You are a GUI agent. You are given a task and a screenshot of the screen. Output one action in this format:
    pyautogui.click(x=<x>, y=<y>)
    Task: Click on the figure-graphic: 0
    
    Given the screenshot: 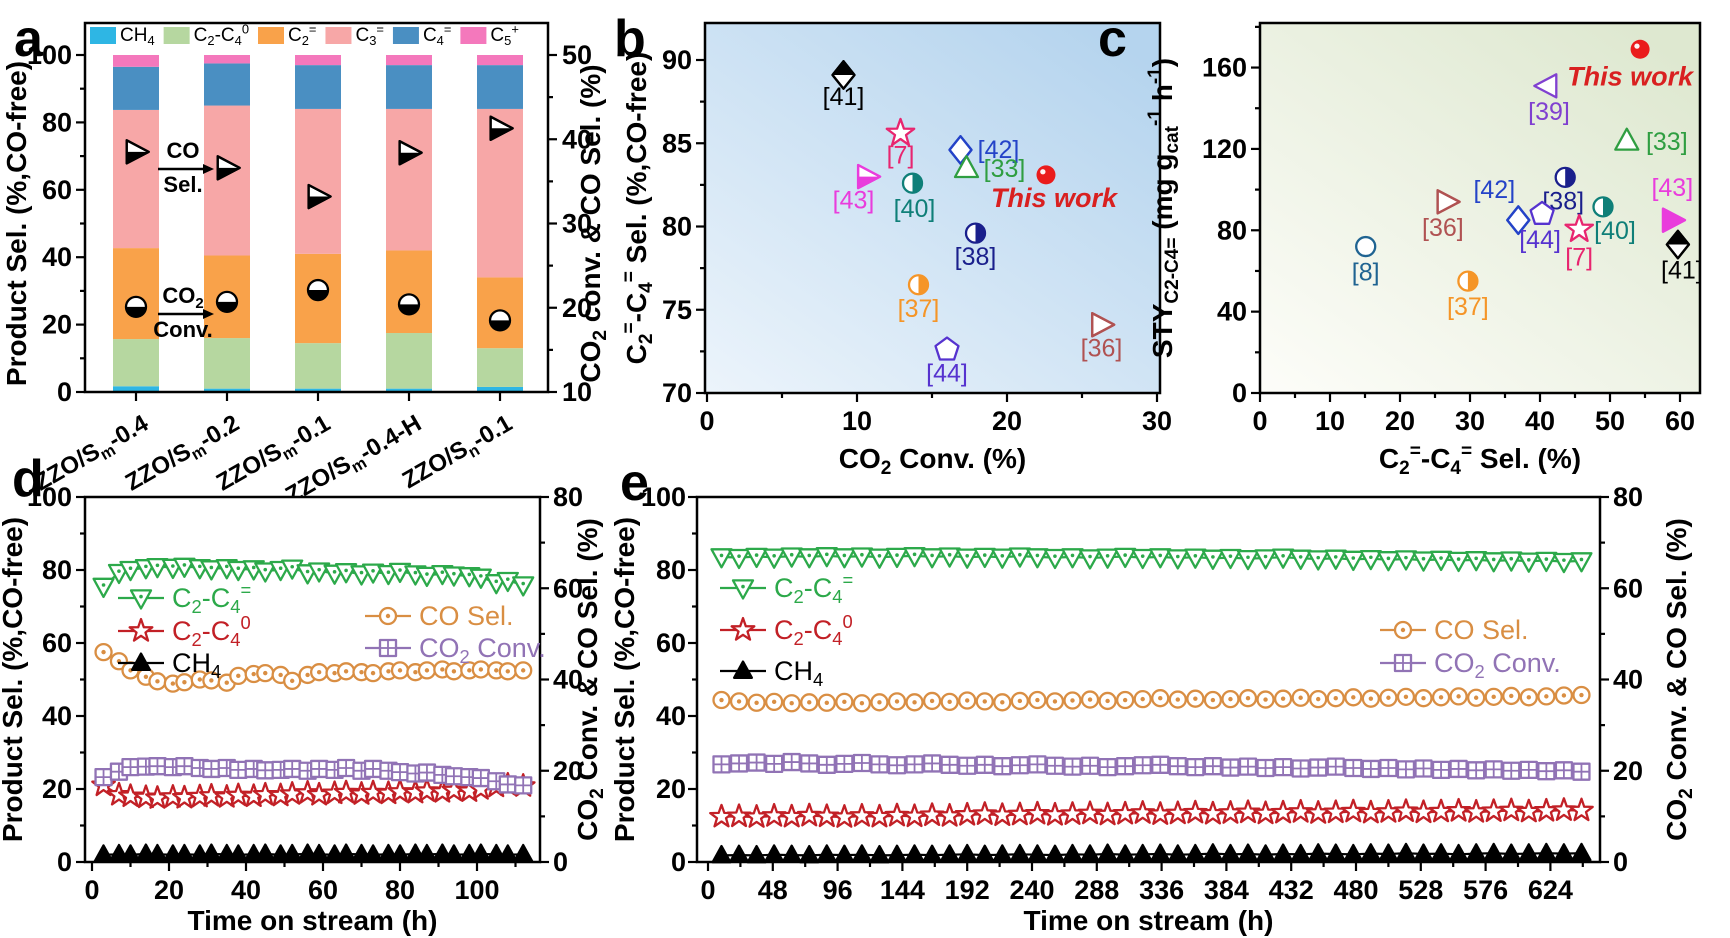 What is the action you would take?
    pyautogui.click(x=1239, y=393)
    